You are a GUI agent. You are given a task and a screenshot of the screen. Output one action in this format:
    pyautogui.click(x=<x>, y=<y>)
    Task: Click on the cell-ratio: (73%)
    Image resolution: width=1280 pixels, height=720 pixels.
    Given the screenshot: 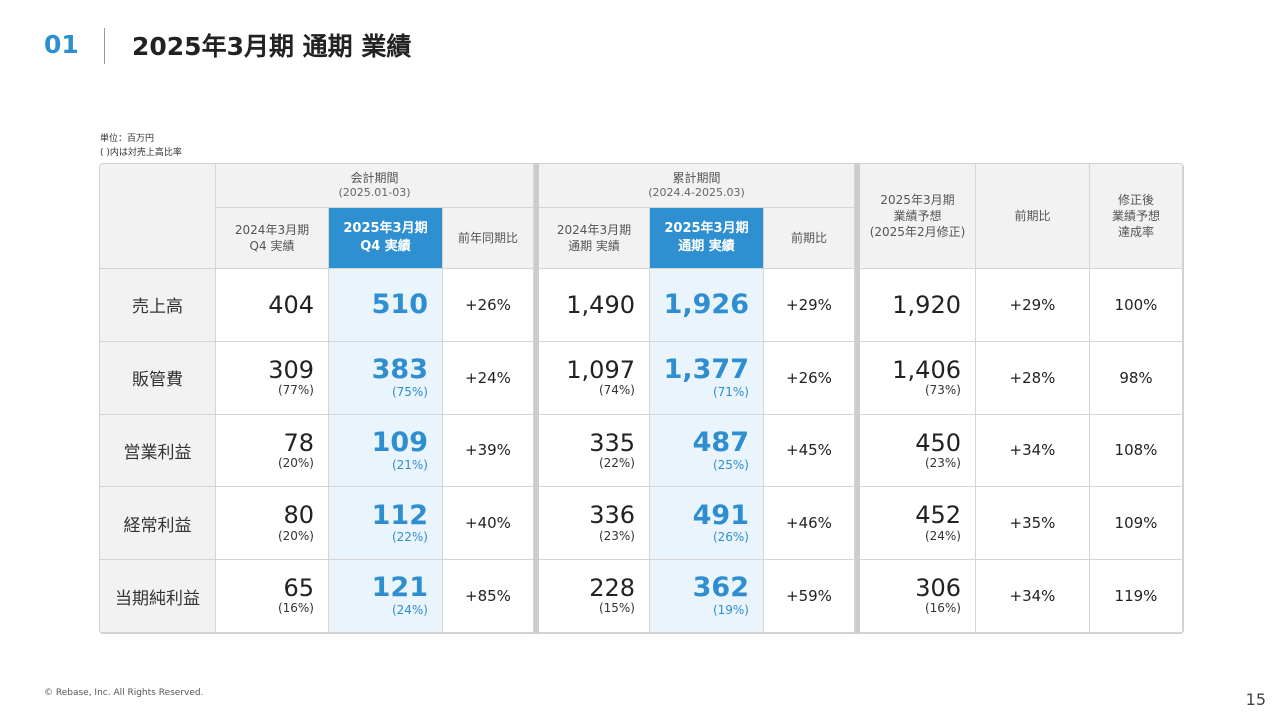 What is the action you would take?
    pyautogui.click(x=942, y=390)
    